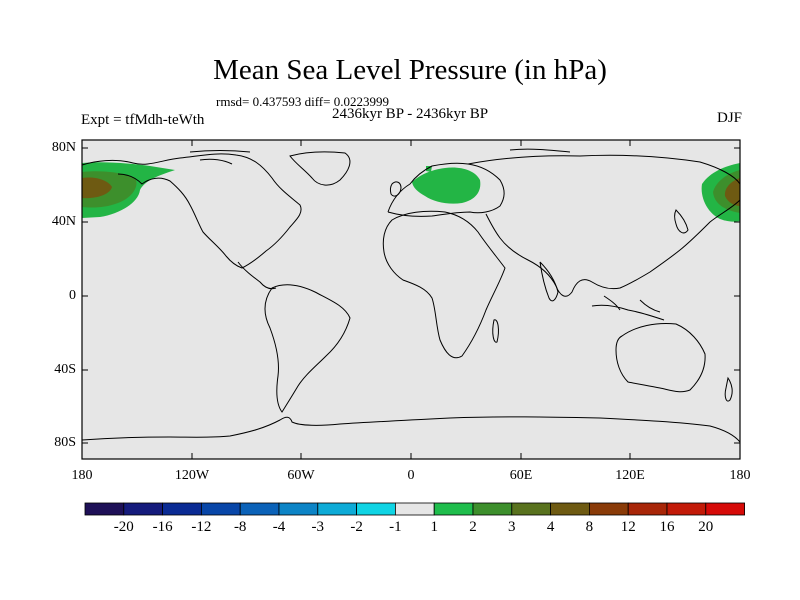 This screenshot has height=600, width=800. What do you see at coordinates (97, 188) in the screenshot?
I see `anomaly-pacific-west-core` at bounding box center [97, 188].